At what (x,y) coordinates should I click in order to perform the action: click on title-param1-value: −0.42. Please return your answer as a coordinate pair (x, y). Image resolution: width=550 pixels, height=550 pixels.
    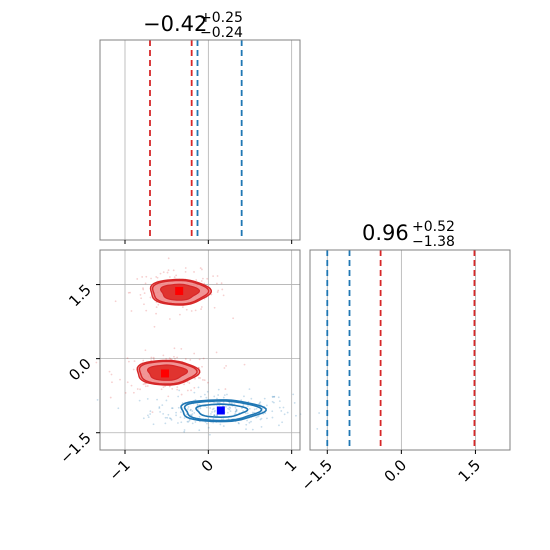
    Looking at the image, I should click on (175, 24).